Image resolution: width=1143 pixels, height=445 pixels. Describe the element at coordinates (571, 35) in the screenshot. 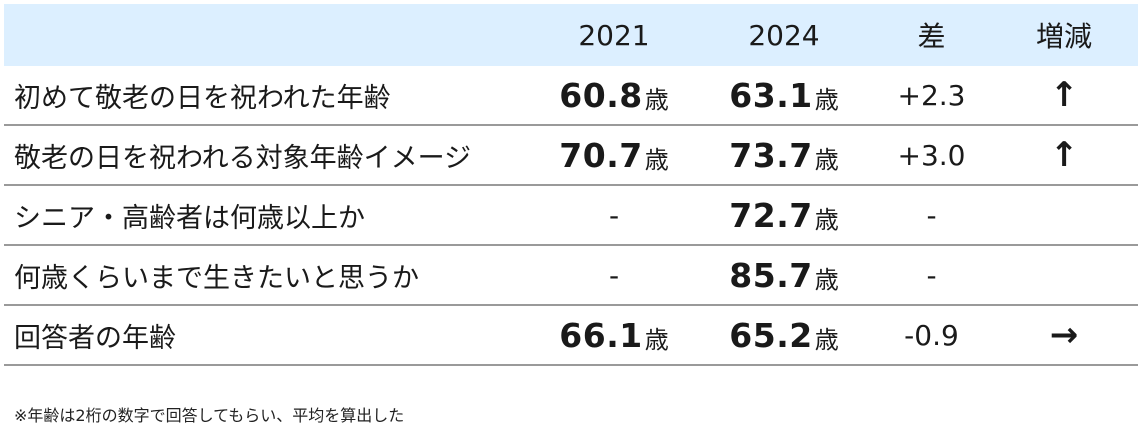

I see `table-header: 2021 2024 差 増減` at that location.